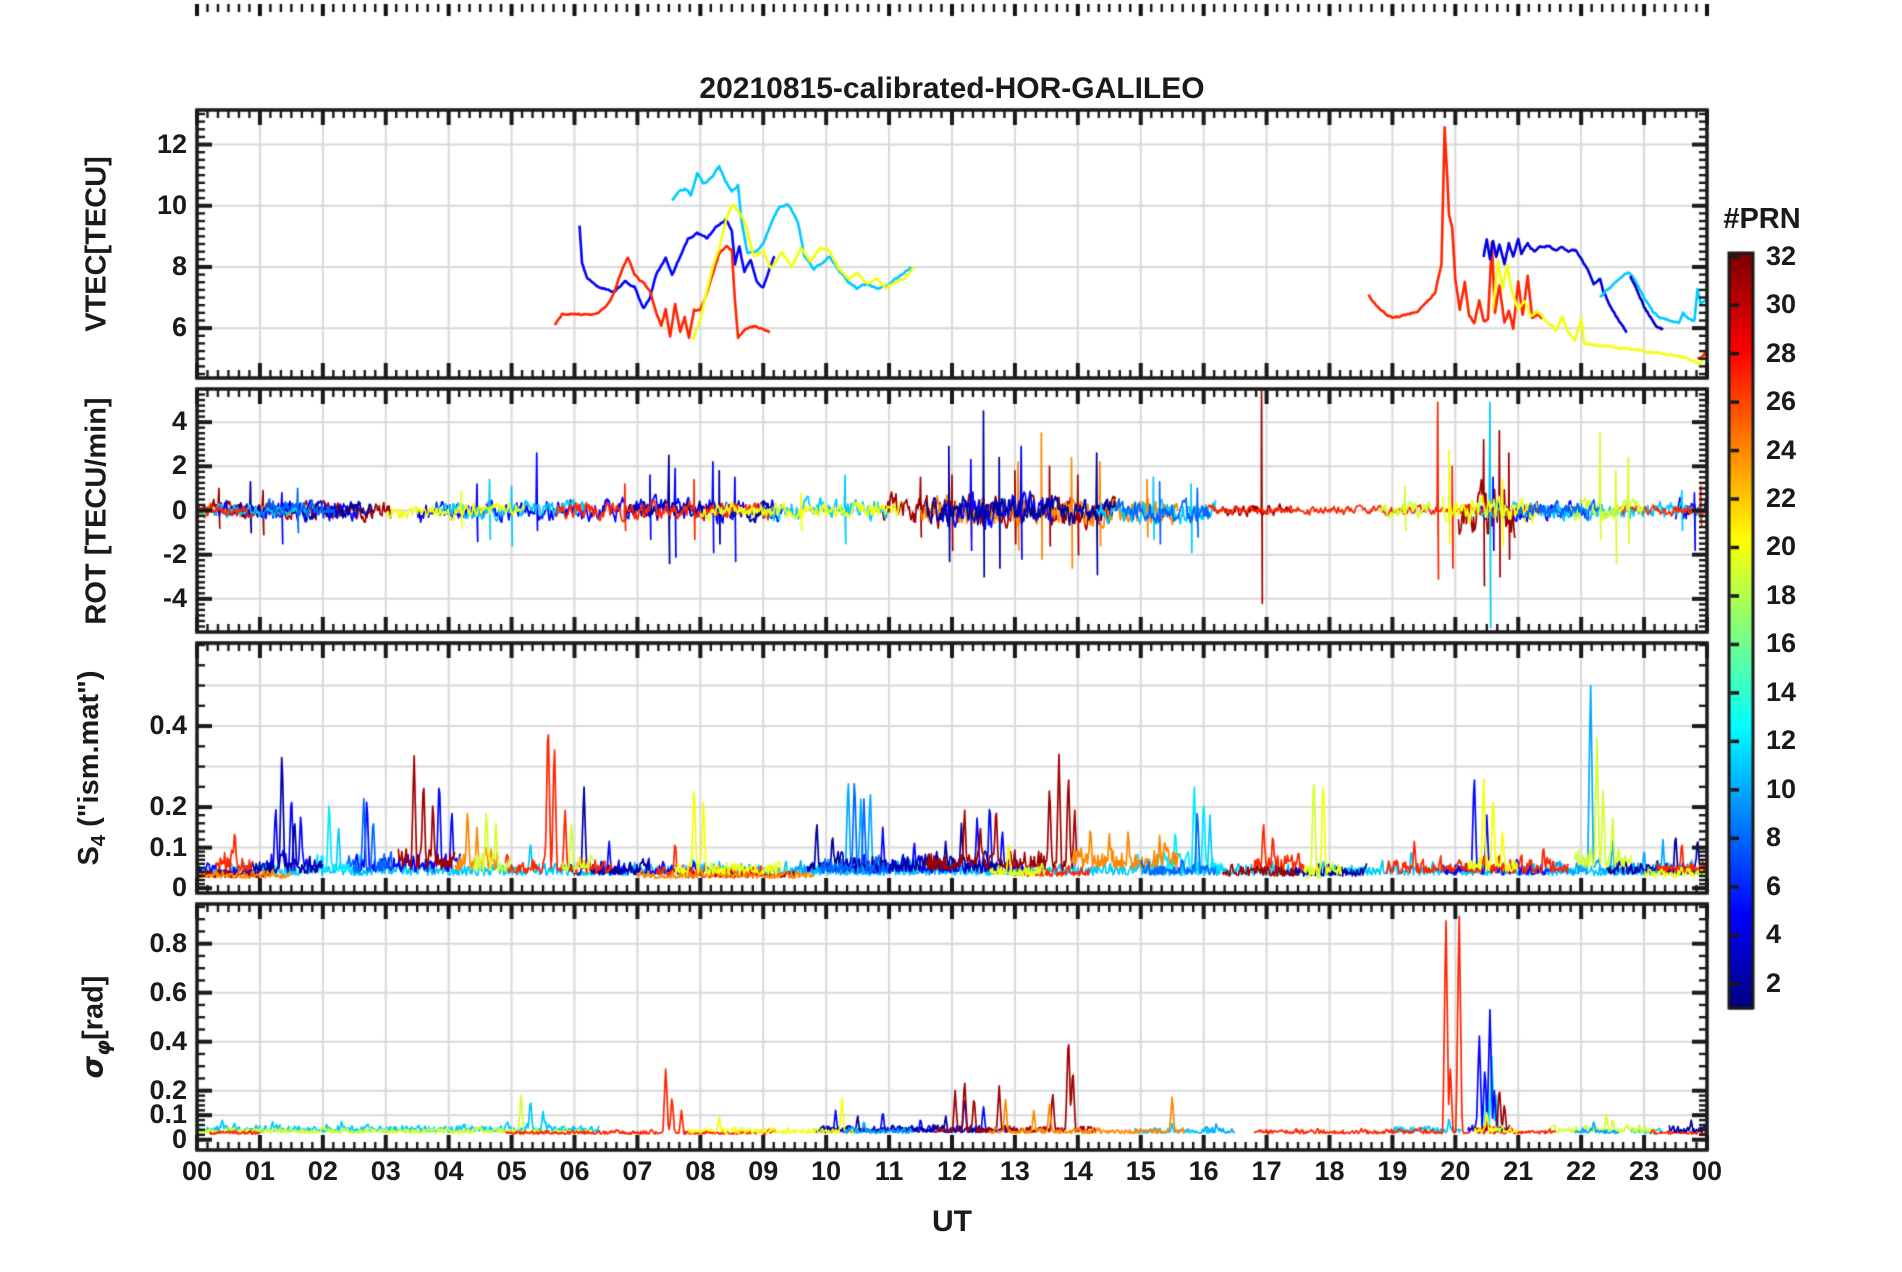 The height and width of the screenshot is (1272, 1902). I want to click on colorbar-tick-label: 16, so click(1781, 643).